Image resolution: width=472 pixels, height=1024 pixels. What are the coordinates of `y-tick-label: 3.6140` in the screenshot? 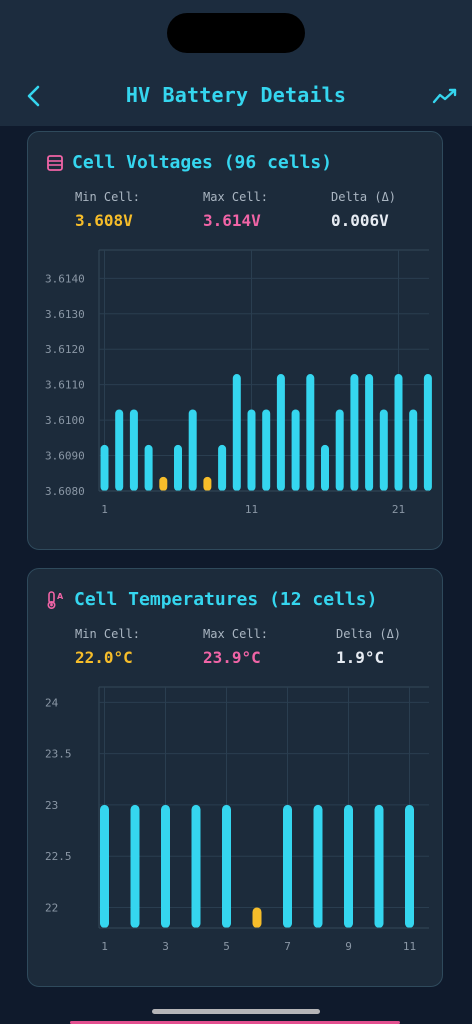 It's located at (65, 278).